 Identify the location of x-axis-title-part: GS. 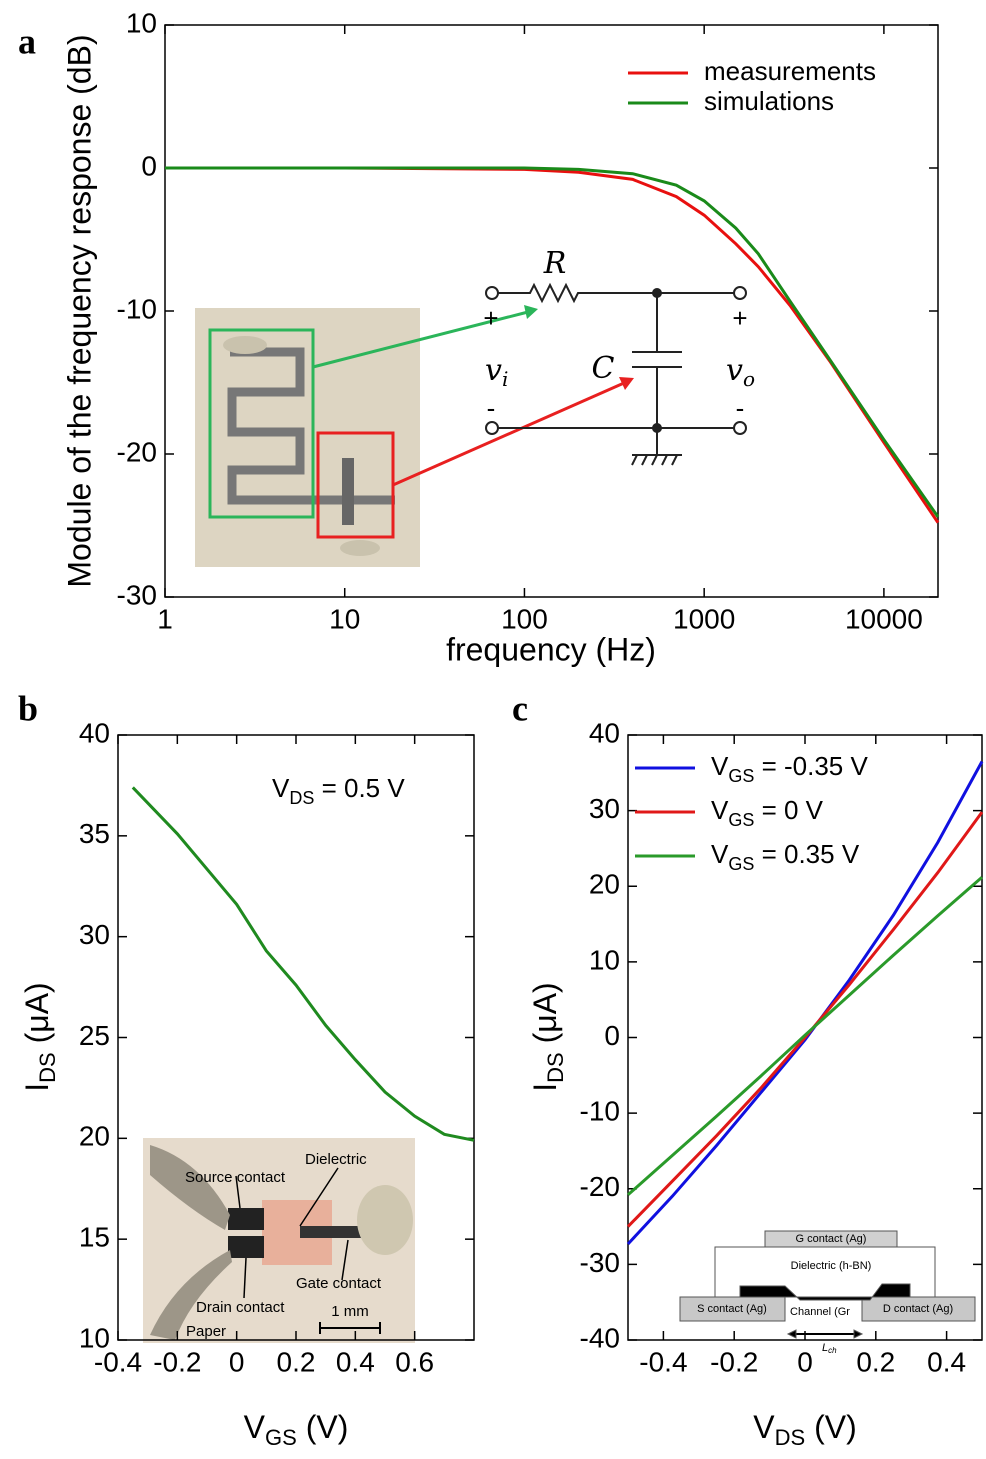
(281, 1437).